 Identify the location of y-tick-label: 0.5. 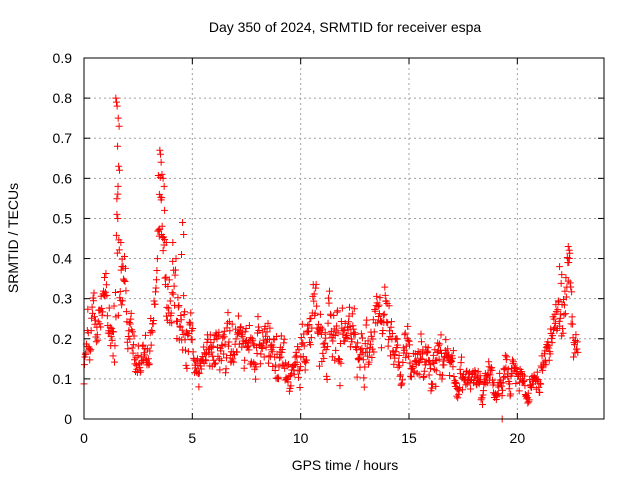
(63, 218).